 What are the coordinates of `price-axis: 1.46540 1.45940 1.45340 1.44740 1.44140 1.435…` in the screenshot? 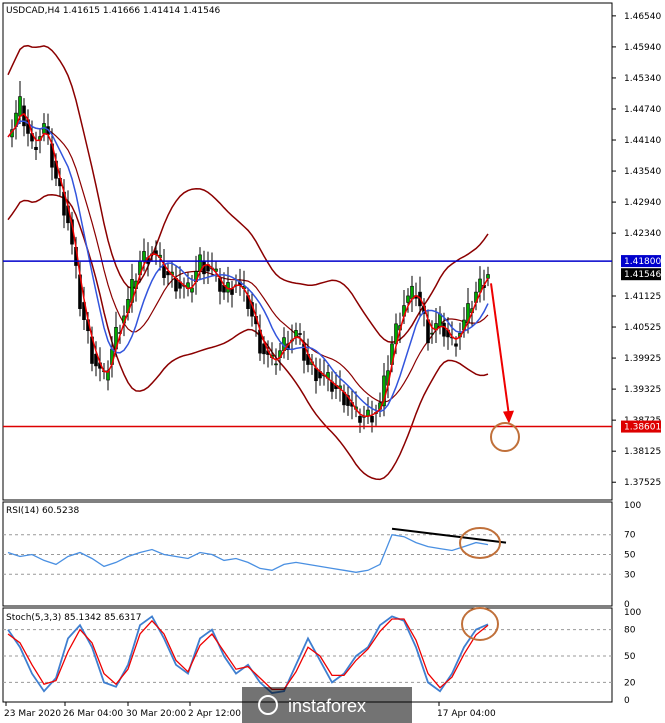 It's located at (636, 250).